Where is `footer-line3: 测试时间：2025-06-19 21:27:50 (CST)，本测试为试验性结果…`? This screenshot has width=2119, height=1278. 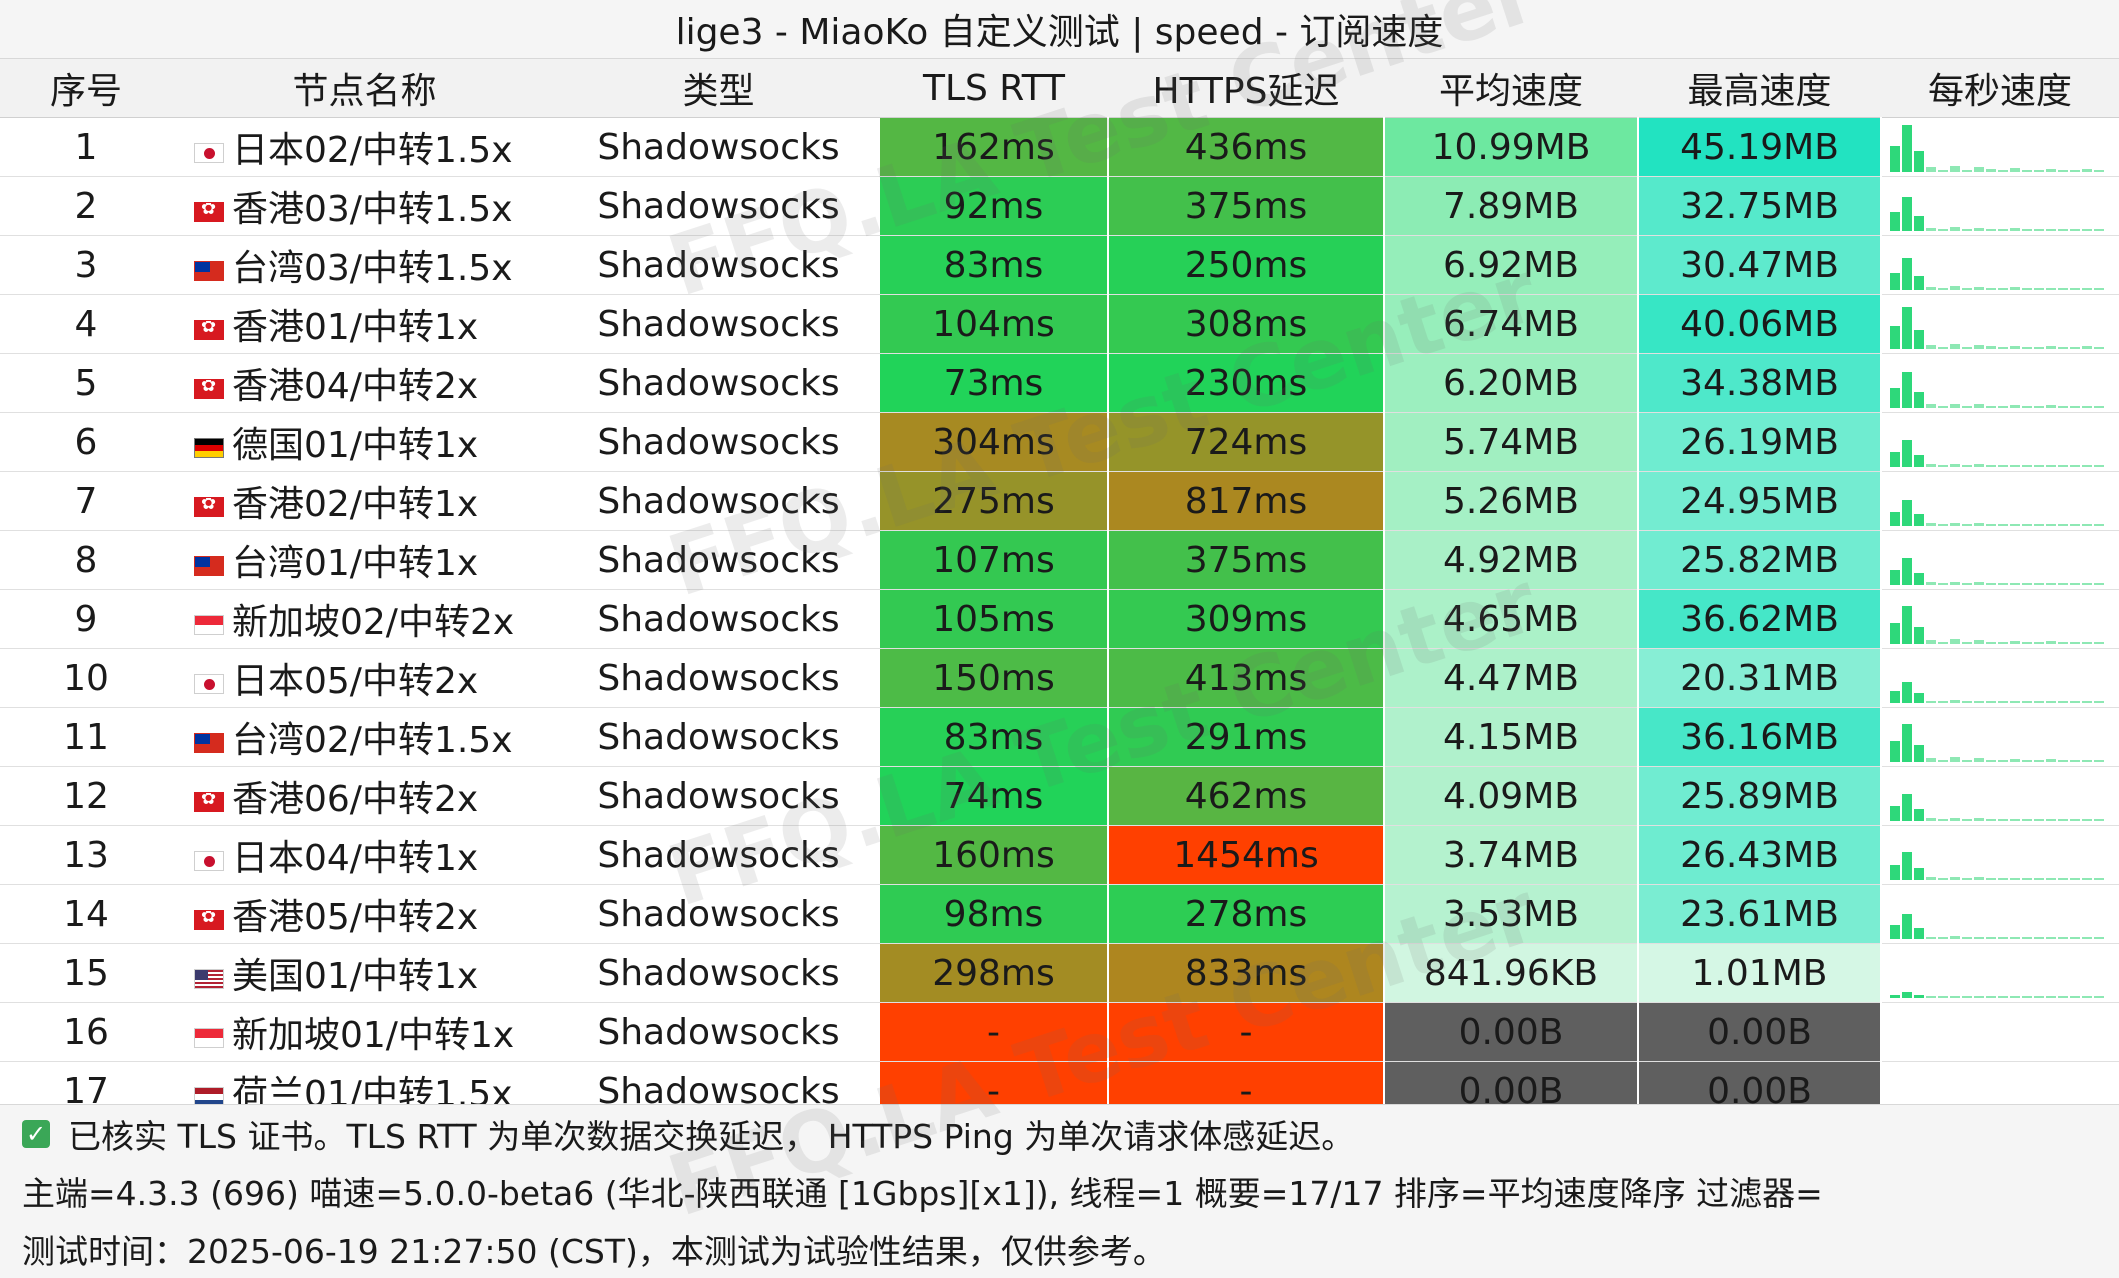
footer-line3: 测试时间：2025-06-19 21:27:50 (CST)，本测试为试验性结果… is located at coordinates (594, 1251).